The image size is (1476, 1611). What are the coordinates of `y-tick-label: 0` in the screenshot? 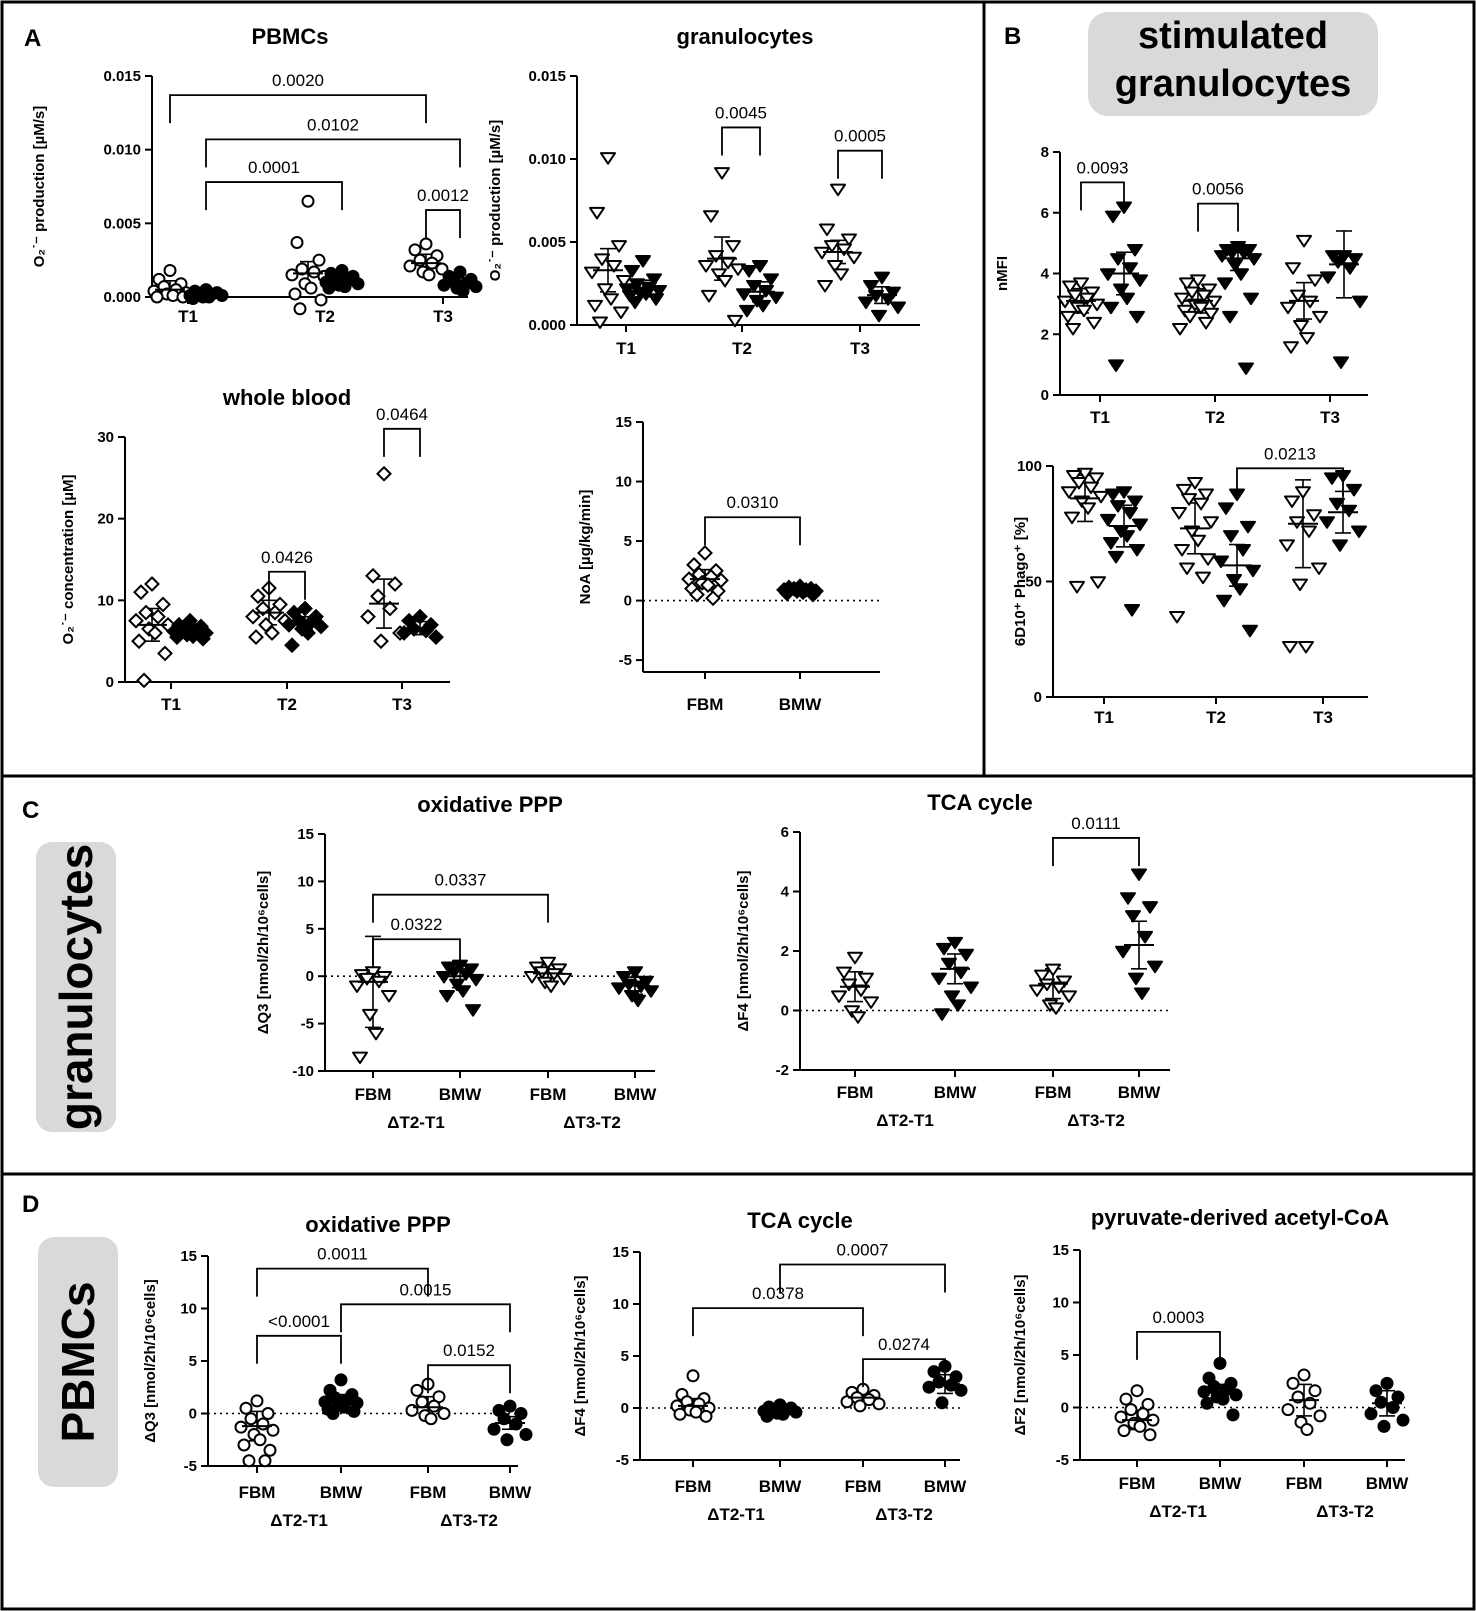 It's located at (110, 682).